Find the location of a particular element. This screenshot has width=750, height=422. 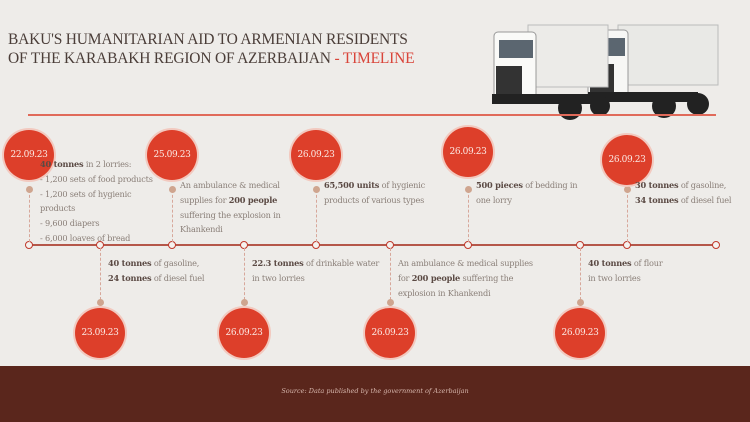

description-line: 40 tonnes of flour is located at coordinates (625, 263).